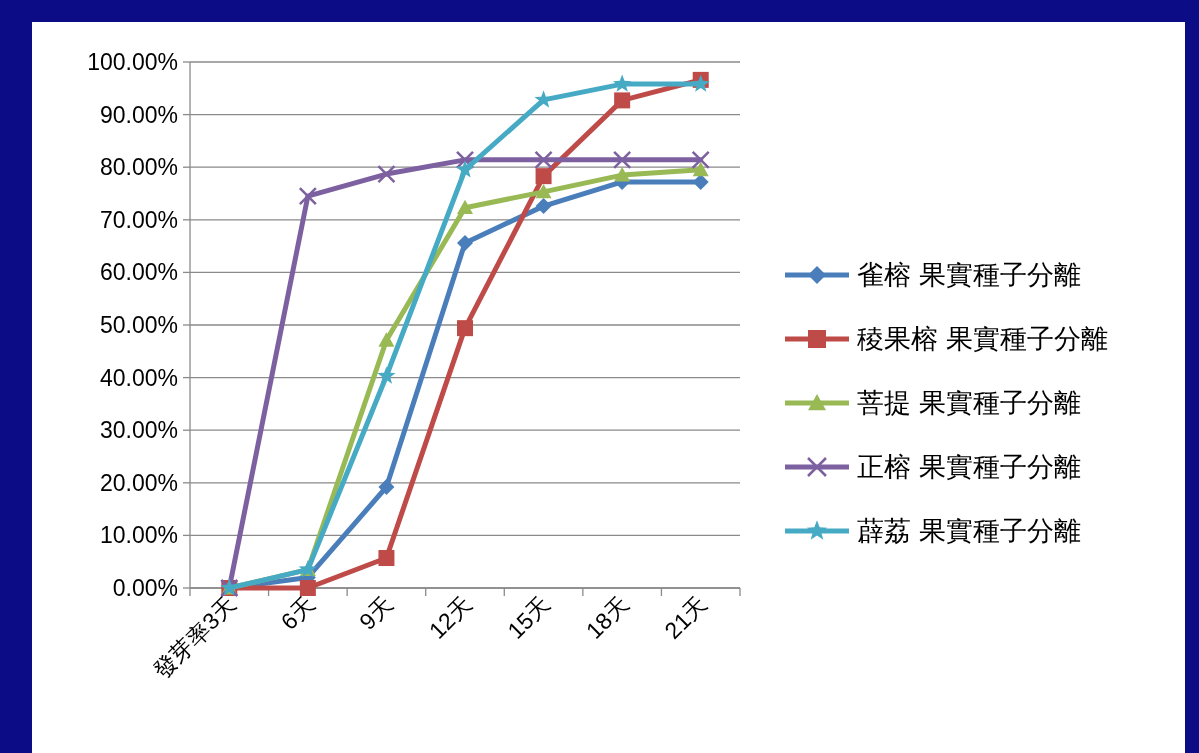 The image size is (1199, 753). What do you see at coordinates (969, 531) in the screenshot?
I see `legend-label: 薜荔 果實種子分離` at bounding box center [969, 531].